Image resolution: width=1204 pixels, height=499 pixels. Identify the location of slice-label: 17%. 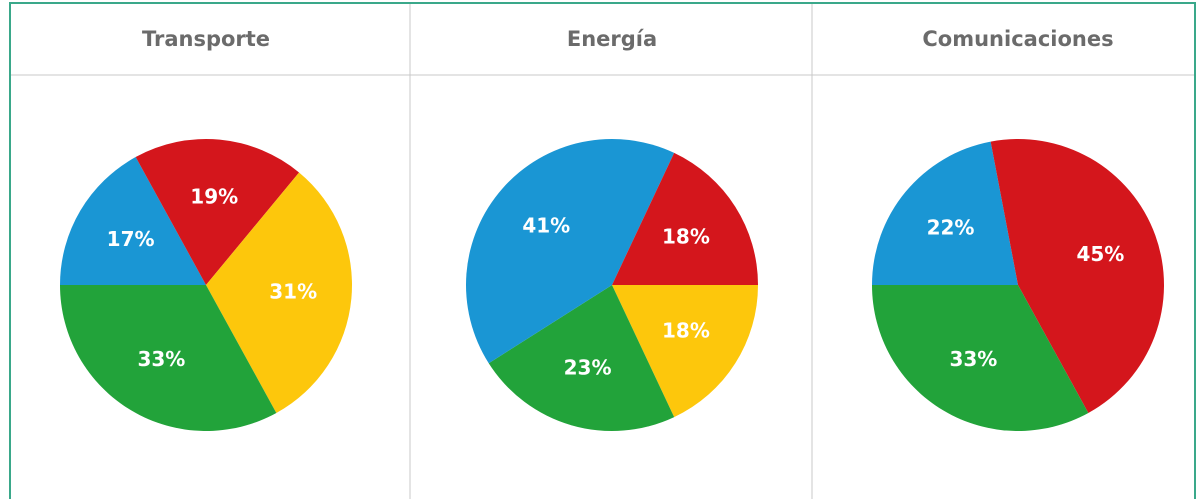
(131, 239).